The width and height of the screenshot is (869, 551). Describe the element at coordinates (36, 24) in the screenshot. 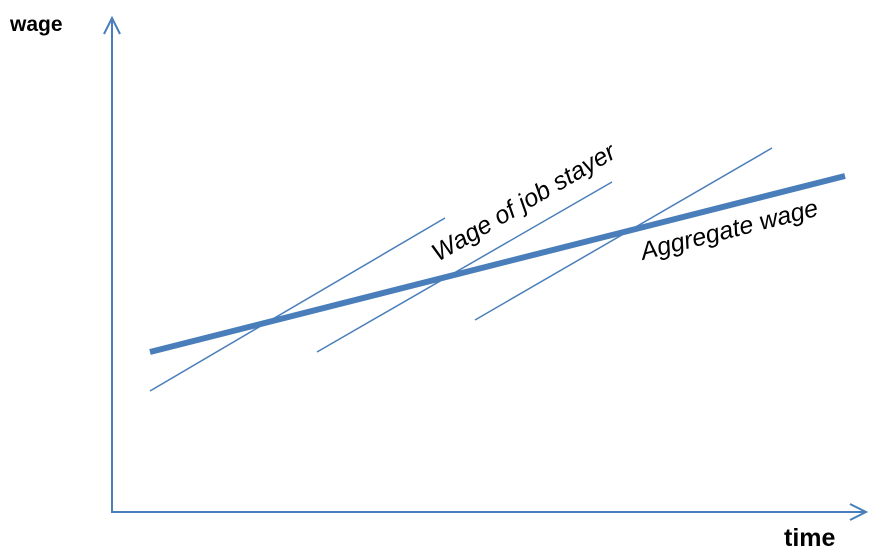

I see `y-axis-label: wage` at that location.